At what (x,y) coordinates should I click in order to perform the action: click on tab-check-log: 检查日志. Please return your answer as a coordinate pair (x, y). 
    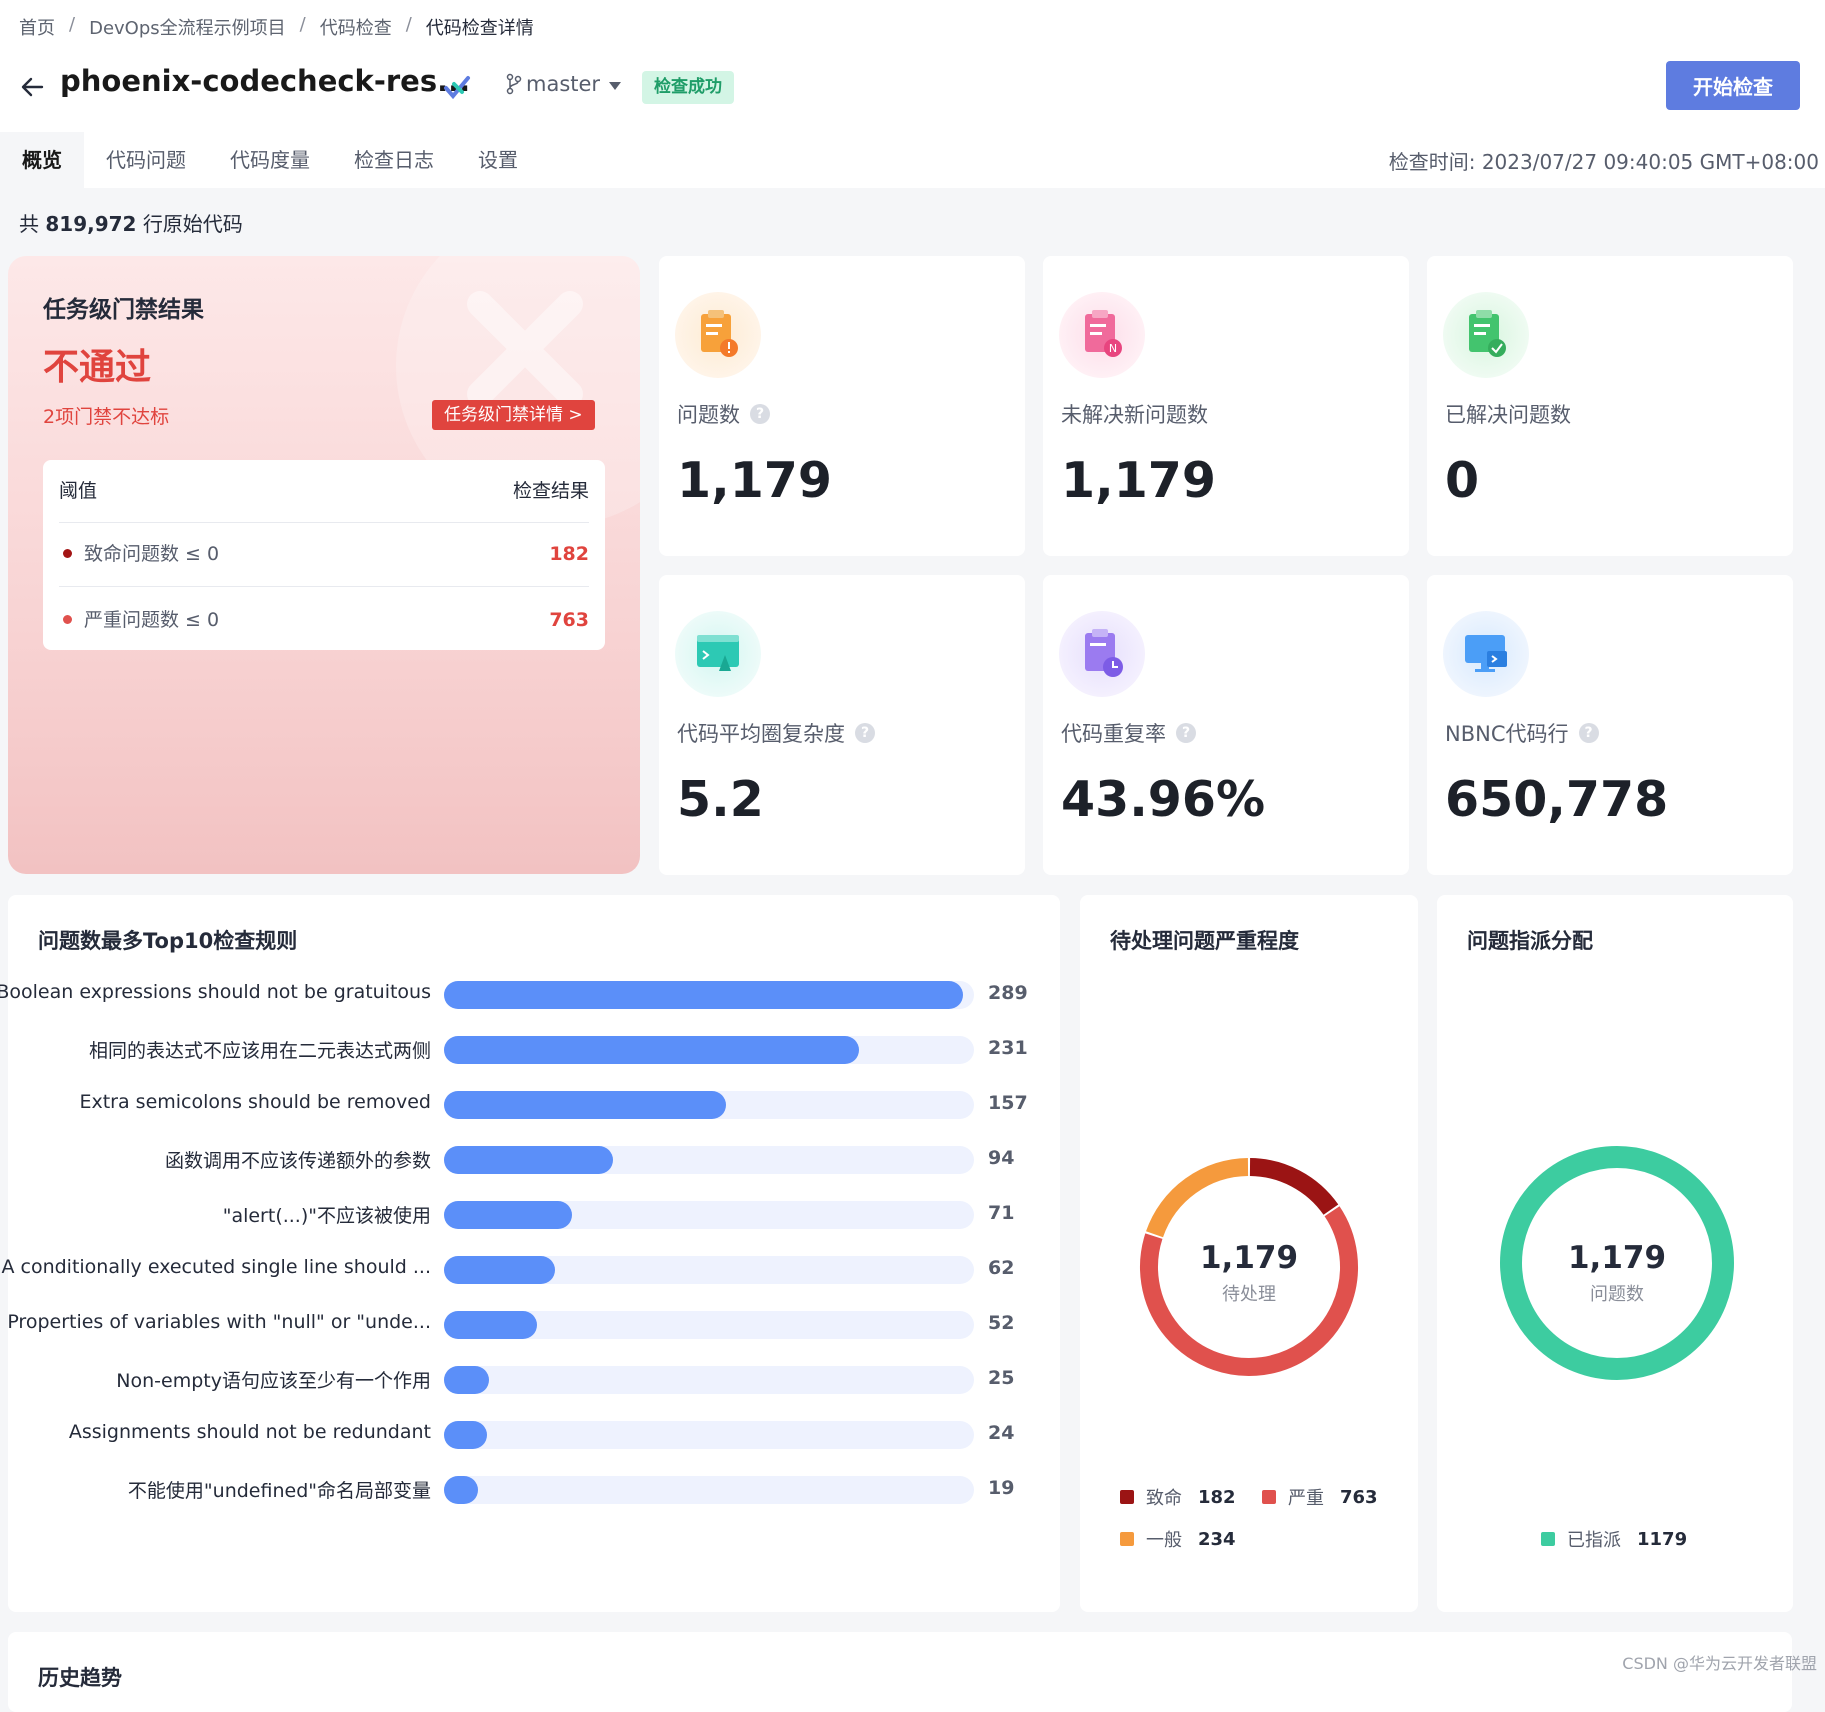
    Looking at the image, I should click on (394, 160).